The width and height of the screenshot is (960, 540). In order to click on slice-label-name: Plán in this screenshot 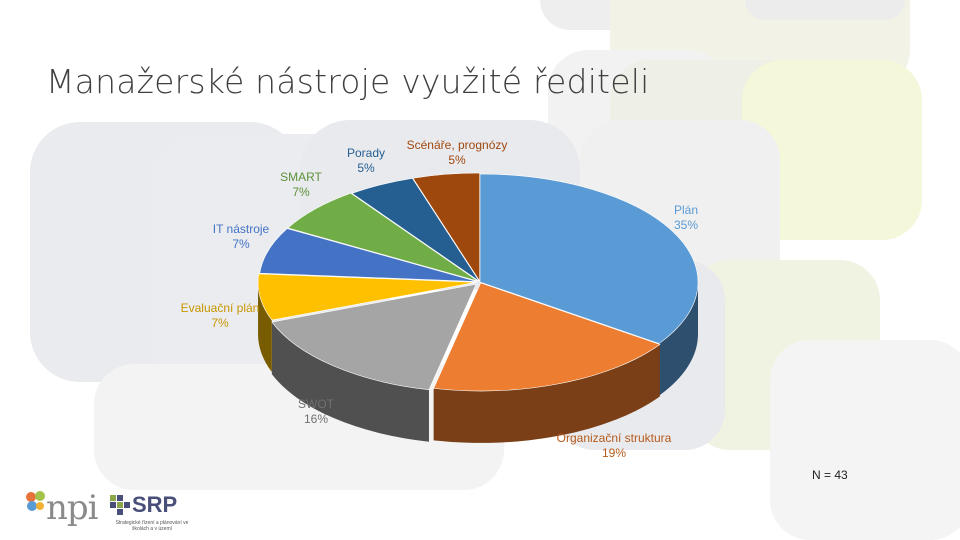, I will do `click(686, 210)`.